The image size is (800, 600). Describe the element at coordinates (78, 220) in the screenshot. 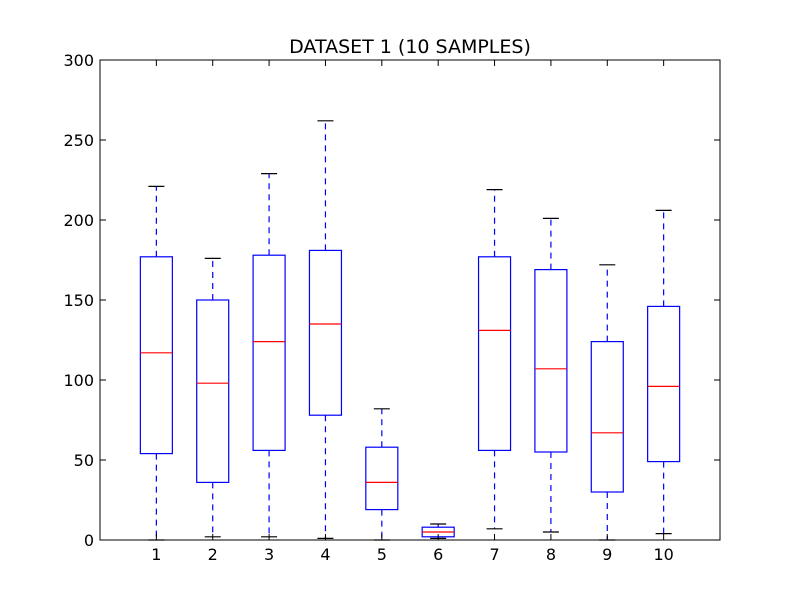

I see `y-tick-label: 200` at that location.